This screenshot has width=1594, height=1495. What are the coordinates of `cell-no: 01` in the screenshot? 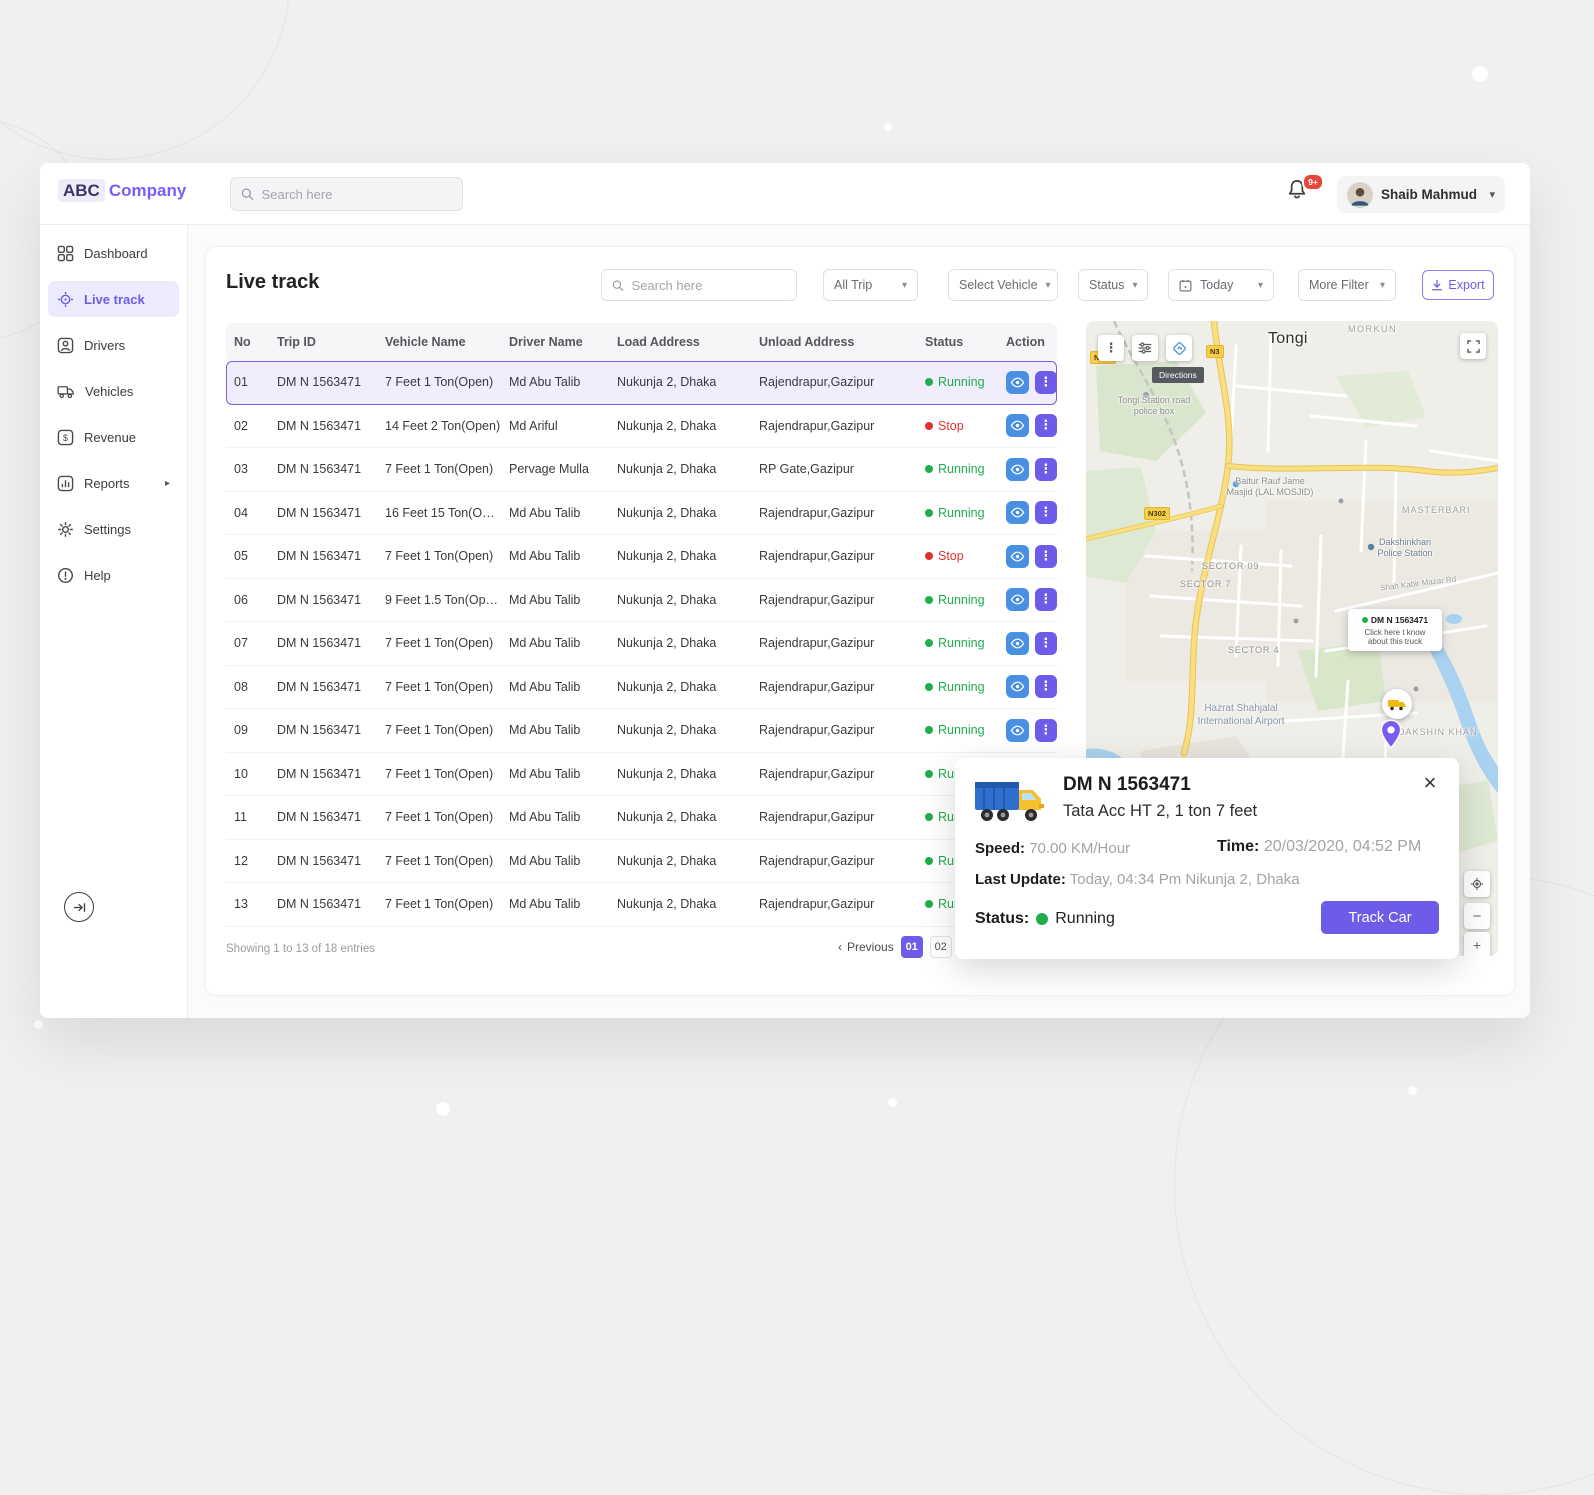 It's located at (241, 382).